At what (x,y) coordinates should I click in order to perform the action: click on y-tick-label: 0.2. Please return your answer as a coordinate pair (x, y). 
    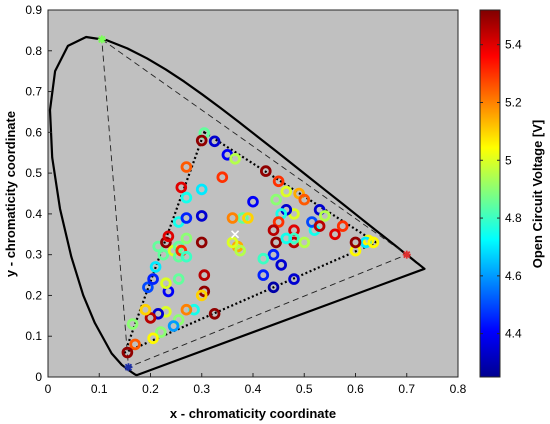
    Looking at the image, I should click on (33, 295).